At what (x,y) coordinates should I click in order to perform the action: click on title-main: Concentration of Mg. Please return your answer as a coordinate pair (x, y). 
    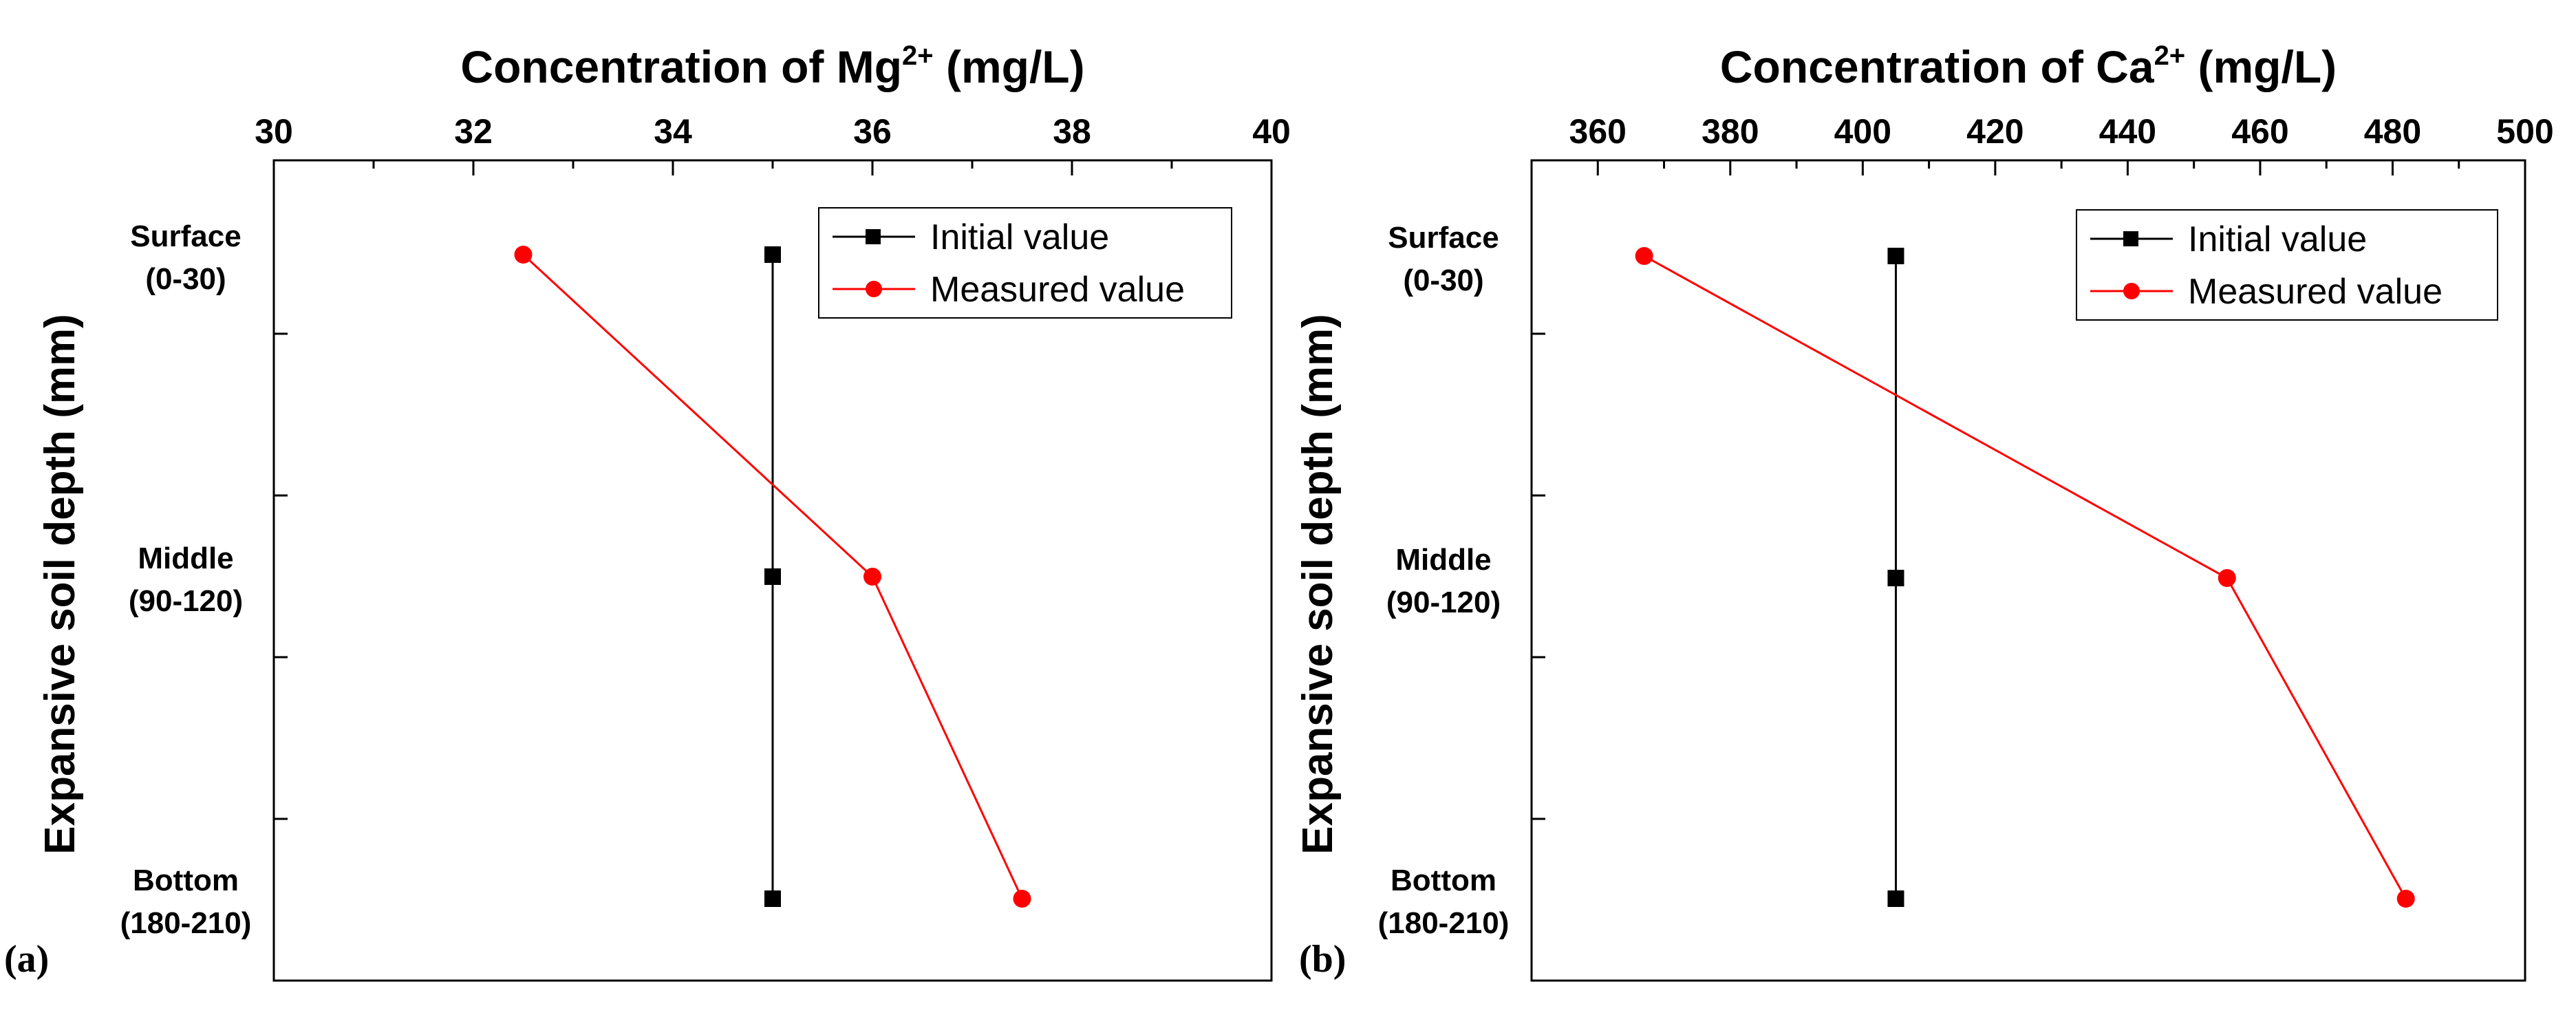
    Looking at the image, I should click on (681, 66).